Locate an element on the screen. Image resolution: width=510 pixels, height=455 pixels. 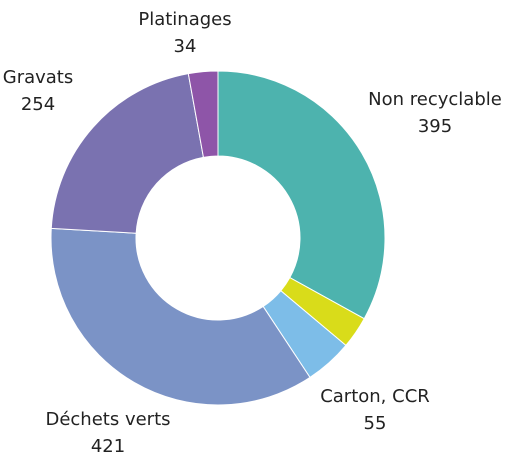
slice-label: Platinages is located at coordinates (184, 19).